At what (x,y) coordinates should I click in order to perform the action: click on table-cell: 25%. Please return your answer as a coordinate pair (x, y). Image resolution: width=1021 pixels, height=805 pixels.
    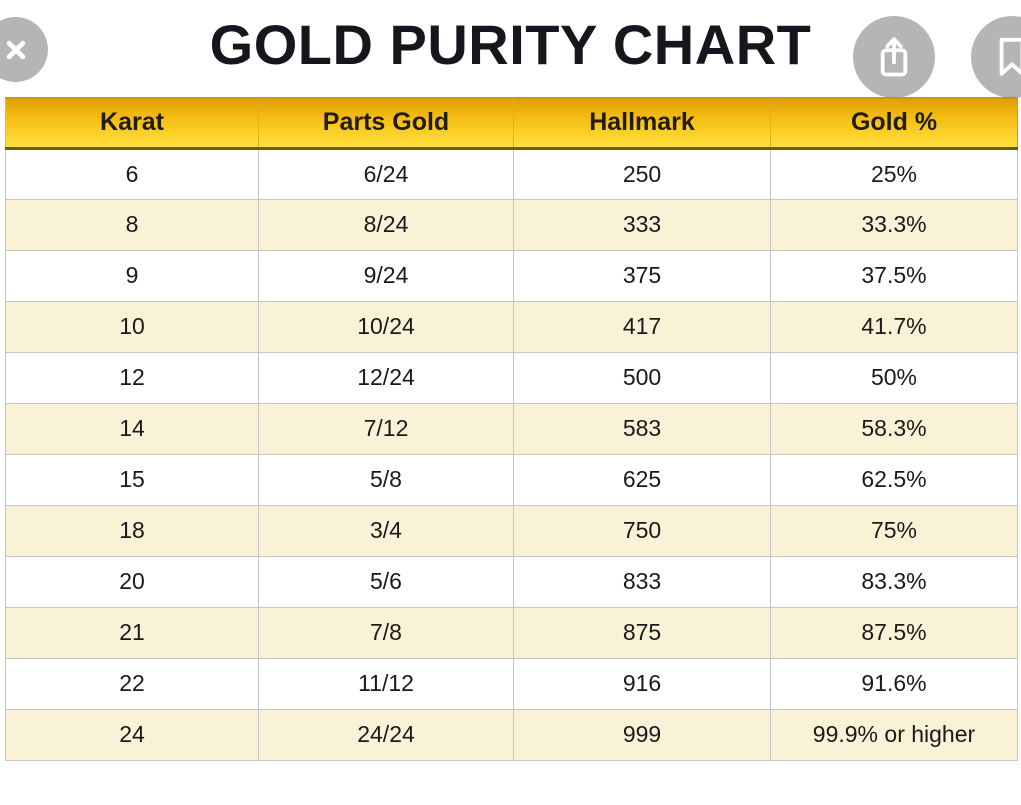
    Looking at the image, I should click on (894, 173).